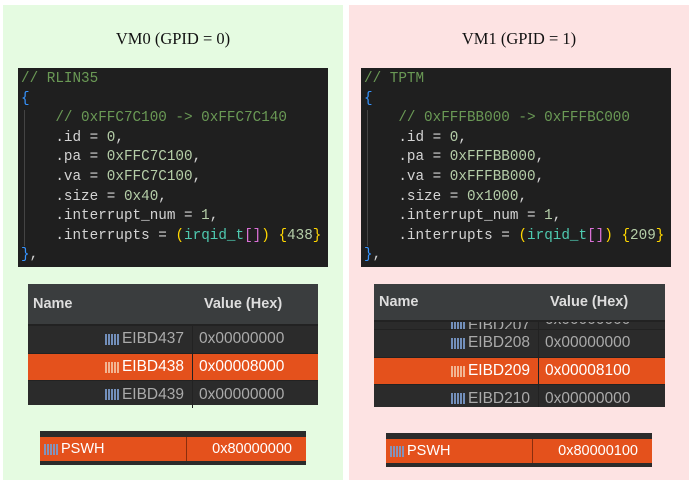 This screenshot has height=482, width=692. I want to click on register-name-cell: EIBD208, so click(456, 343).